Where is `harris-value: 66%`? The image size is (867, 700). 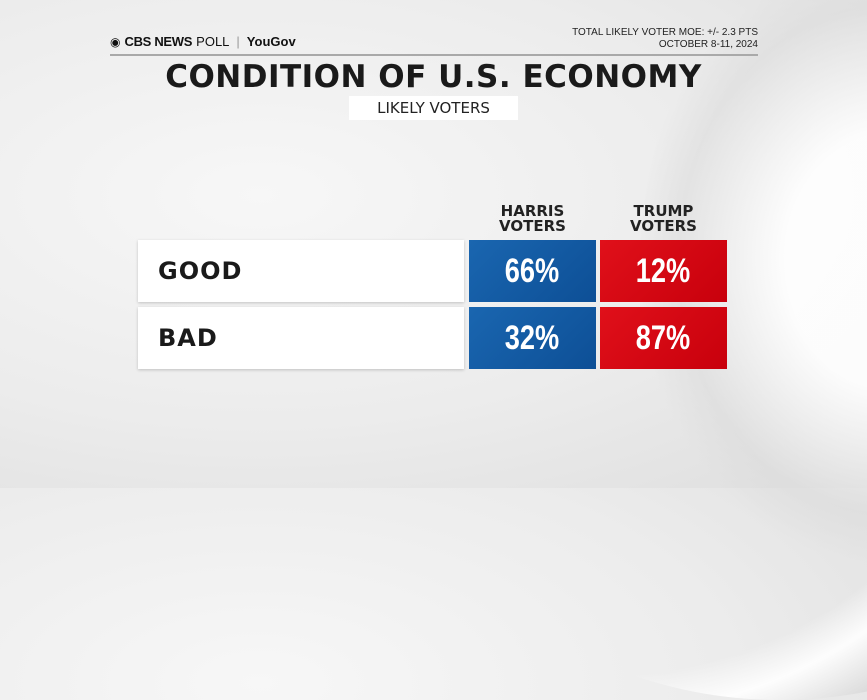 harris-value: 66% is located at coordinates (532, 271).